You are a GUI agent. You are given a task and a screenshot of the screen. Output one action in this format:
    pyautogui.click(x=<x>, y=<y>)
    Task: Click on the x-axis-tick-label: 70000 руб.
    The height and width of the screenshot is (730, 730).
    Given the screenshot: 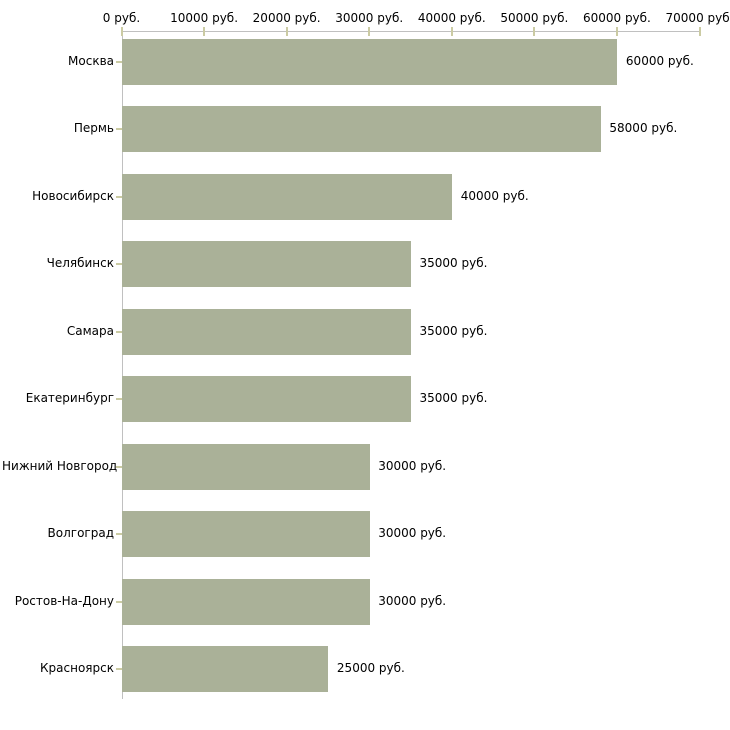 What is the action you would take?
    pyautogui.click(x=697, y=18)
    